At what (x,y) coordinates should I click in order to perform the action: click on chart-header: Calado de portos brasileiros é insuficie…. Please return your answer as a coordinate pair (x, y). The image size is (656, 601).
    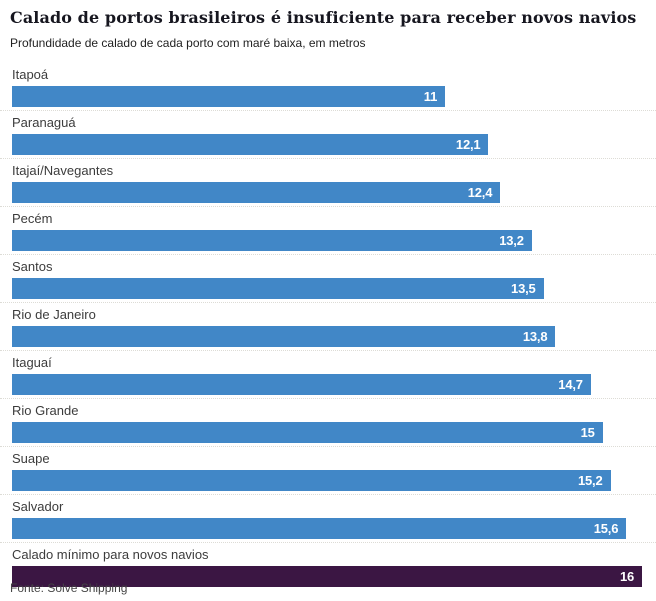
    Looking at the image, I should click on (328, 25).